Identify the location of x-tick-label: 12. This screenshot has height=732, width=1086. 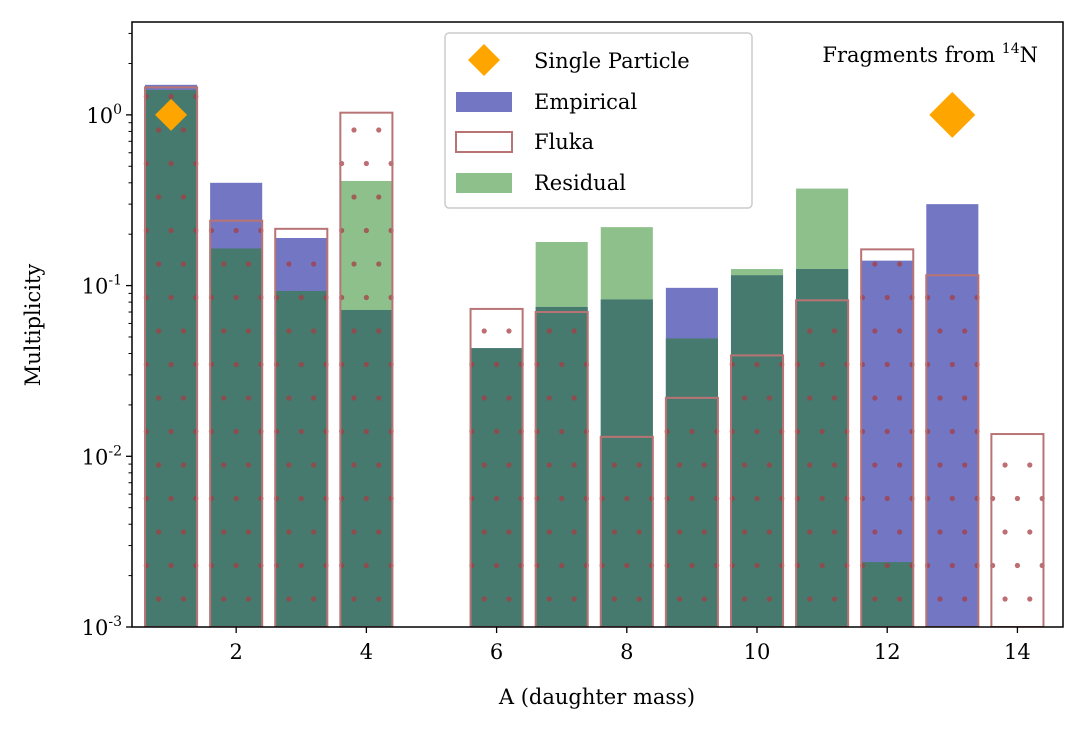
(887, 652).